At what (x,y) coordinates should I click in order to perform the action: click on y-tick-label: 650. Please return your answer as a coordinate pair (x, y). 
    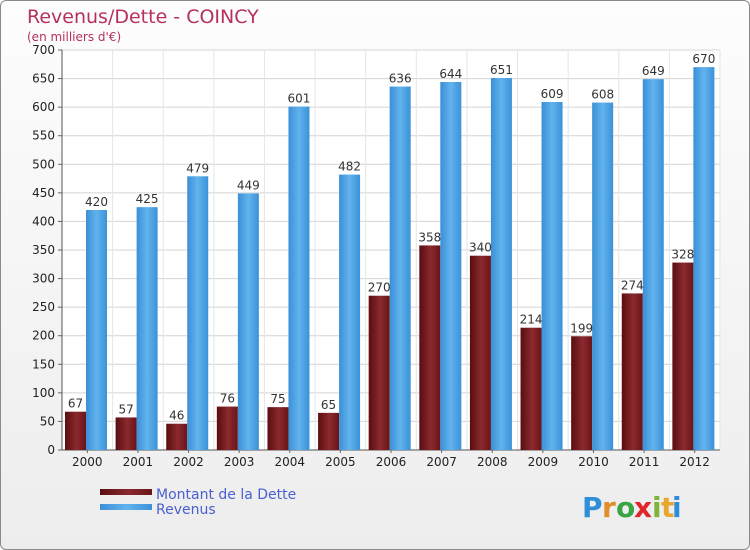
    Looking at the image, I should click on (43, 79).